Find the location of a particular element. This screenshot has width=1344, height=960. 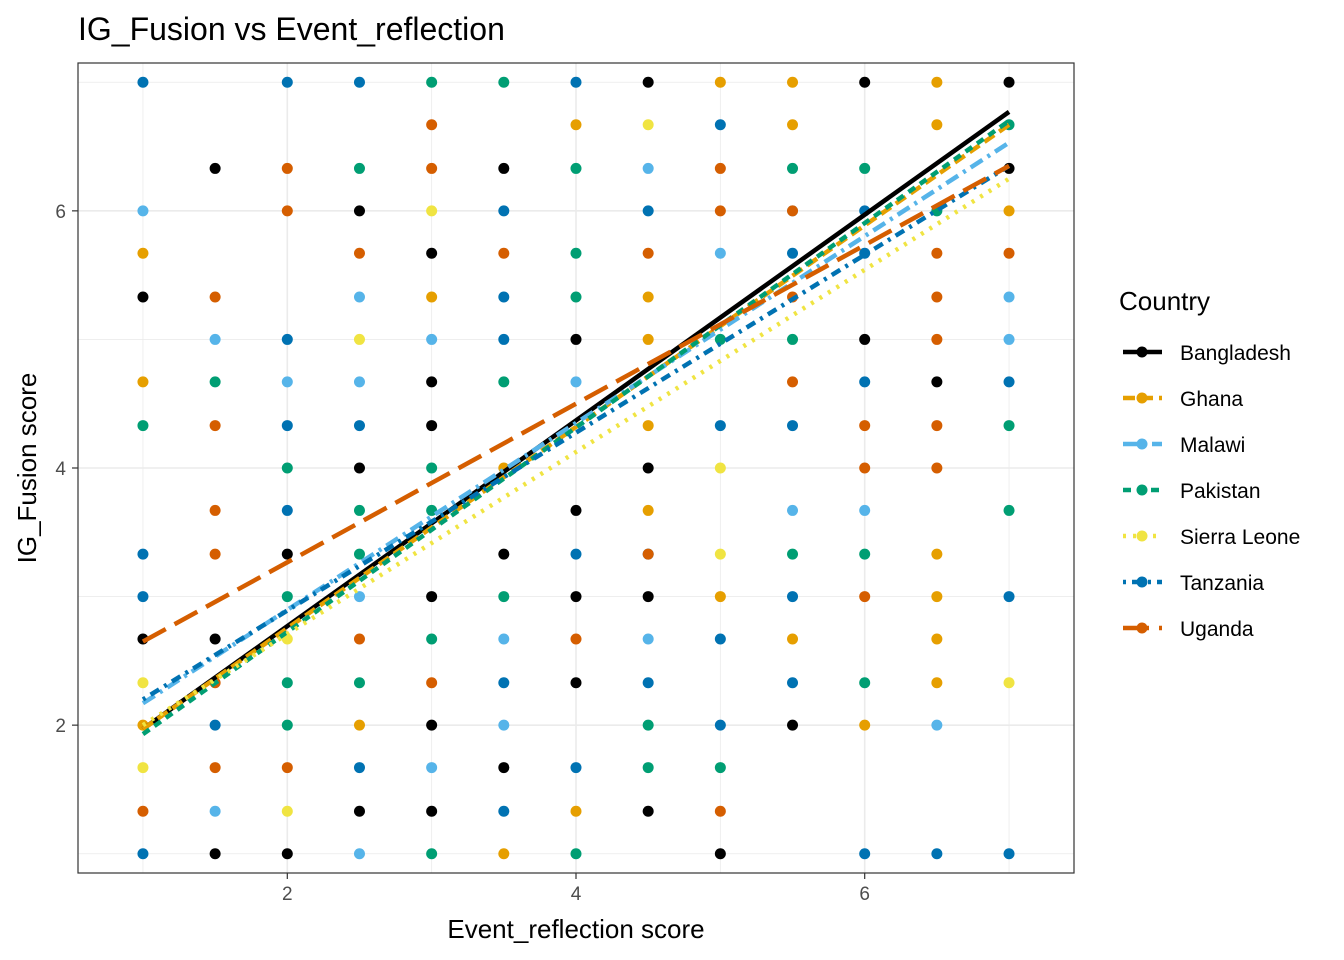

legend-label: Malawi is located at coordinates (1212, 445).